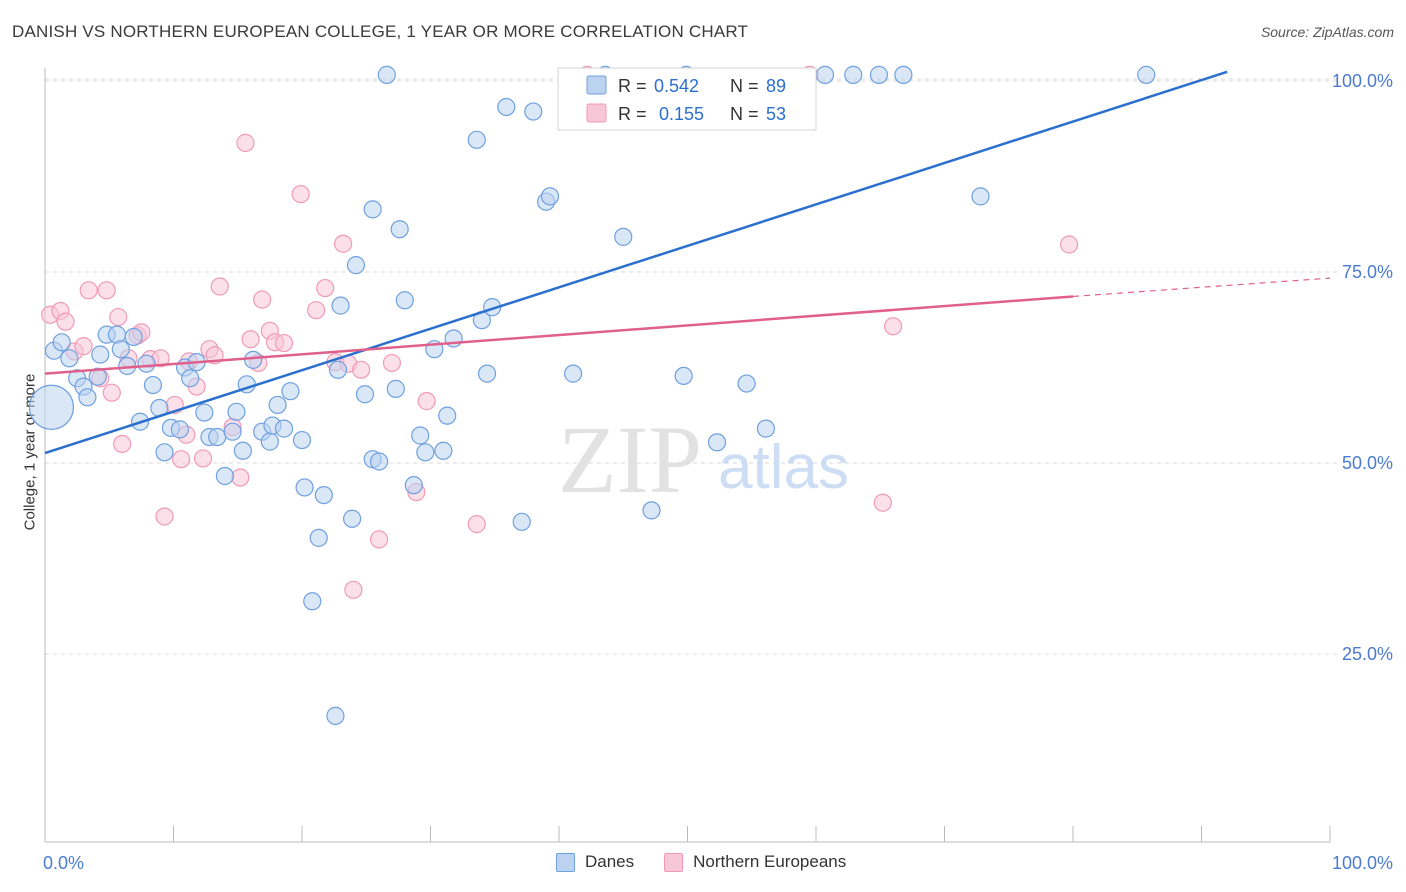 This screenshot has height=892, width=1406. What do you see at coordinates (1327, 32) in the screenshot?
I see `source-label: Source: ZipAtlas.com` at bounding box center [1327, 32].